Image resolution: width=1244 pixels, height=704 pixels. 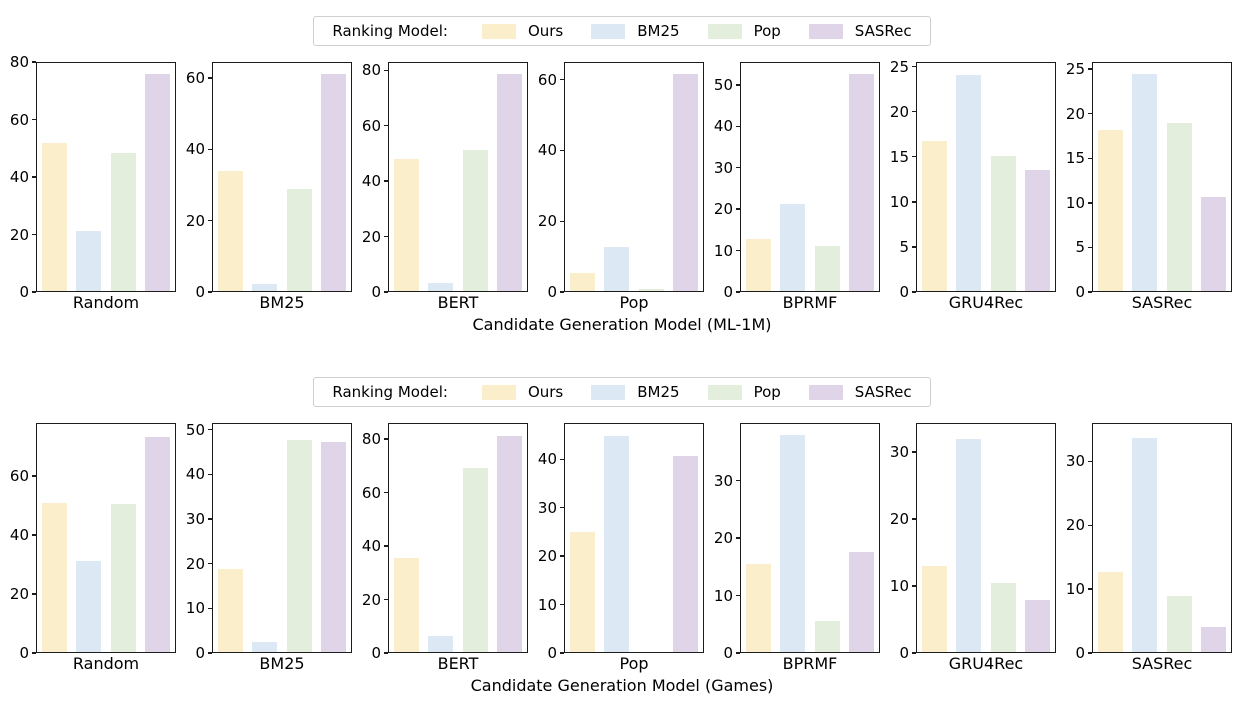 What do you see at coordinates (282, 663) in the screenshot?
I see `x-tick-label: BM25` at bounding box center [282, 663].